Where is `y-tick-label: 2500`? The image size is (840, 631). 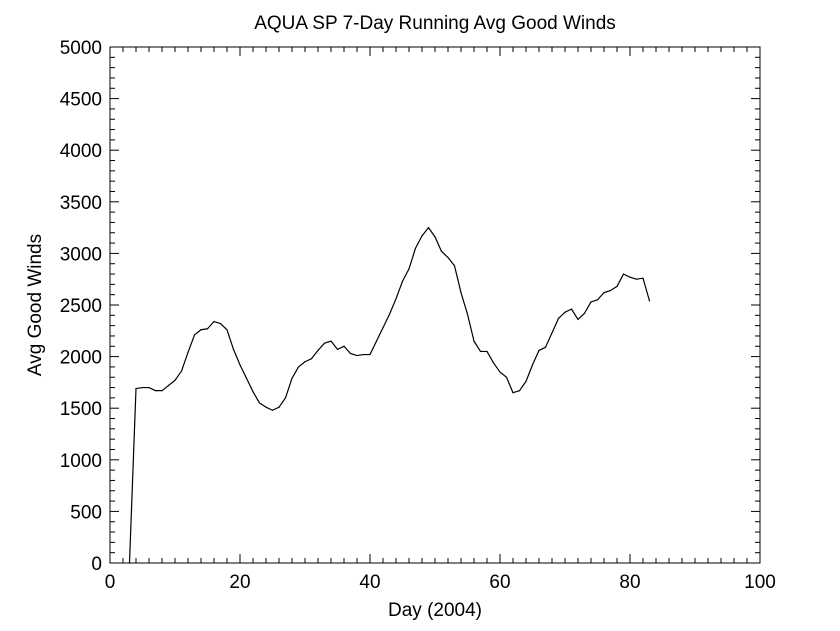
y-tick-label: 2500 is located at coordinates (81, 306).